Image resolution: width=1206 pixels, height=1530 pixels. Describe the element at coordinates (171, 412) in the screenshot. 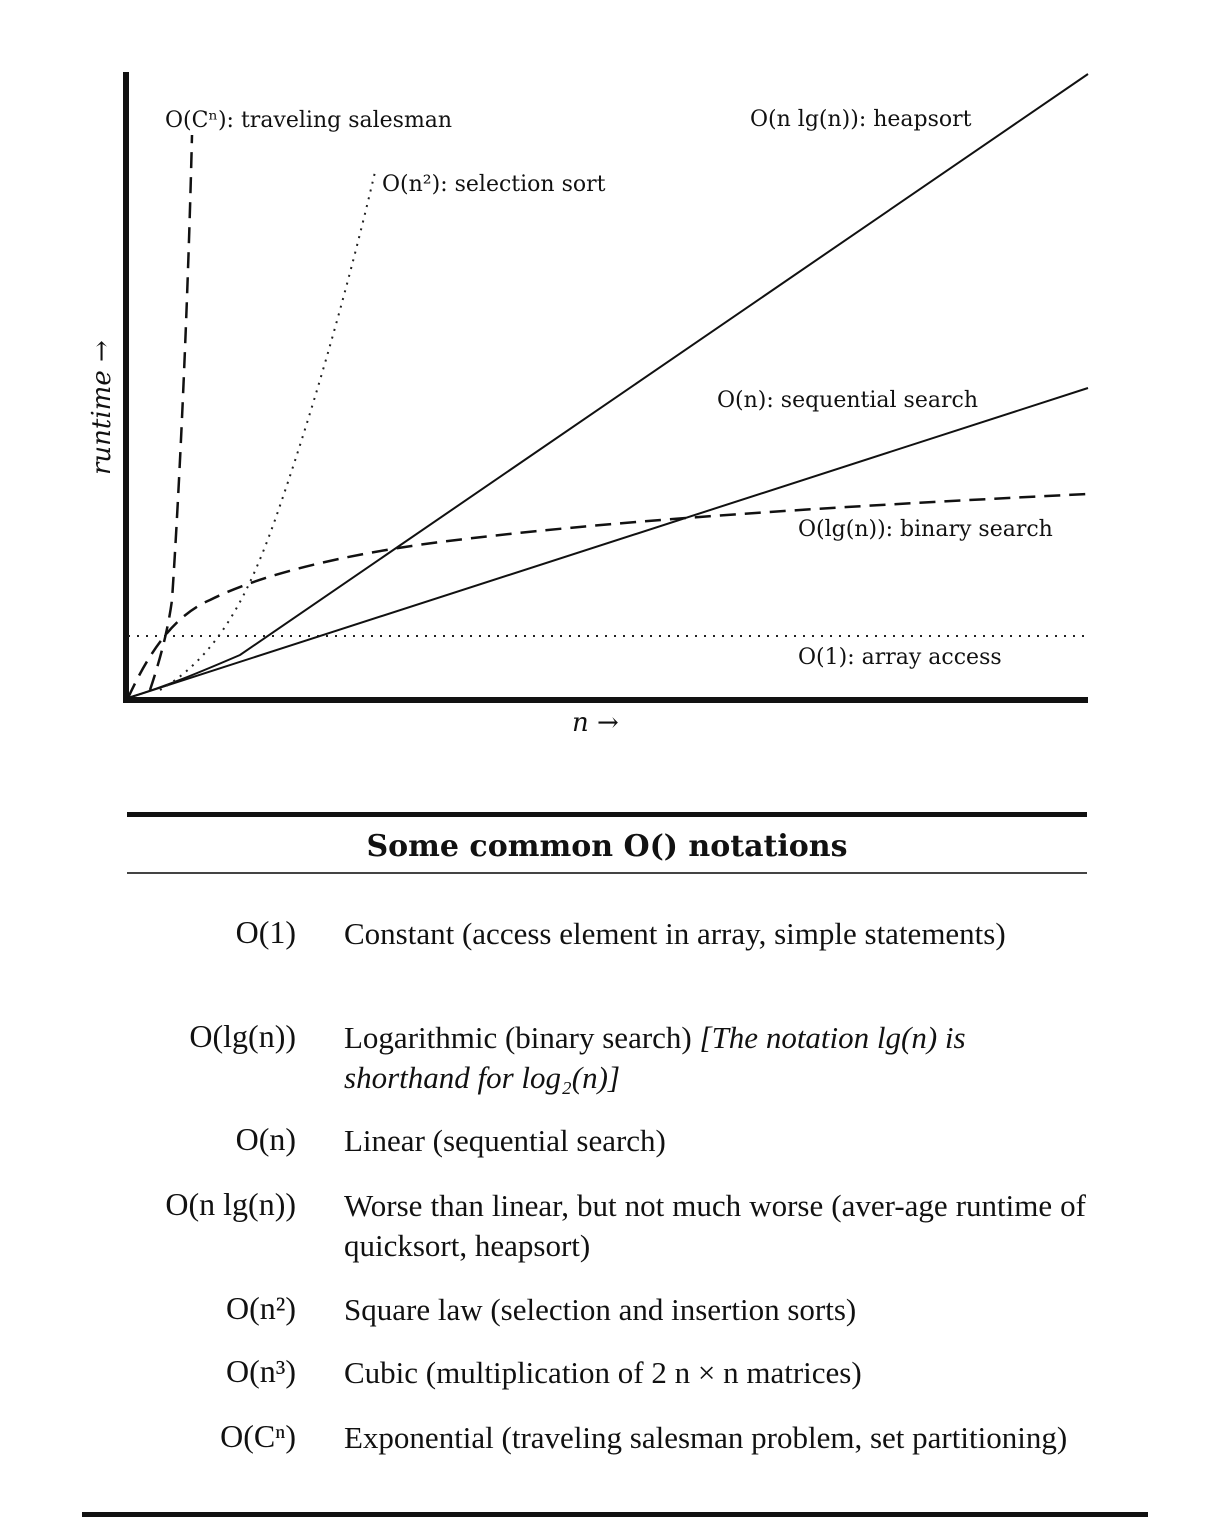

I see `curve-exponential` at that location.